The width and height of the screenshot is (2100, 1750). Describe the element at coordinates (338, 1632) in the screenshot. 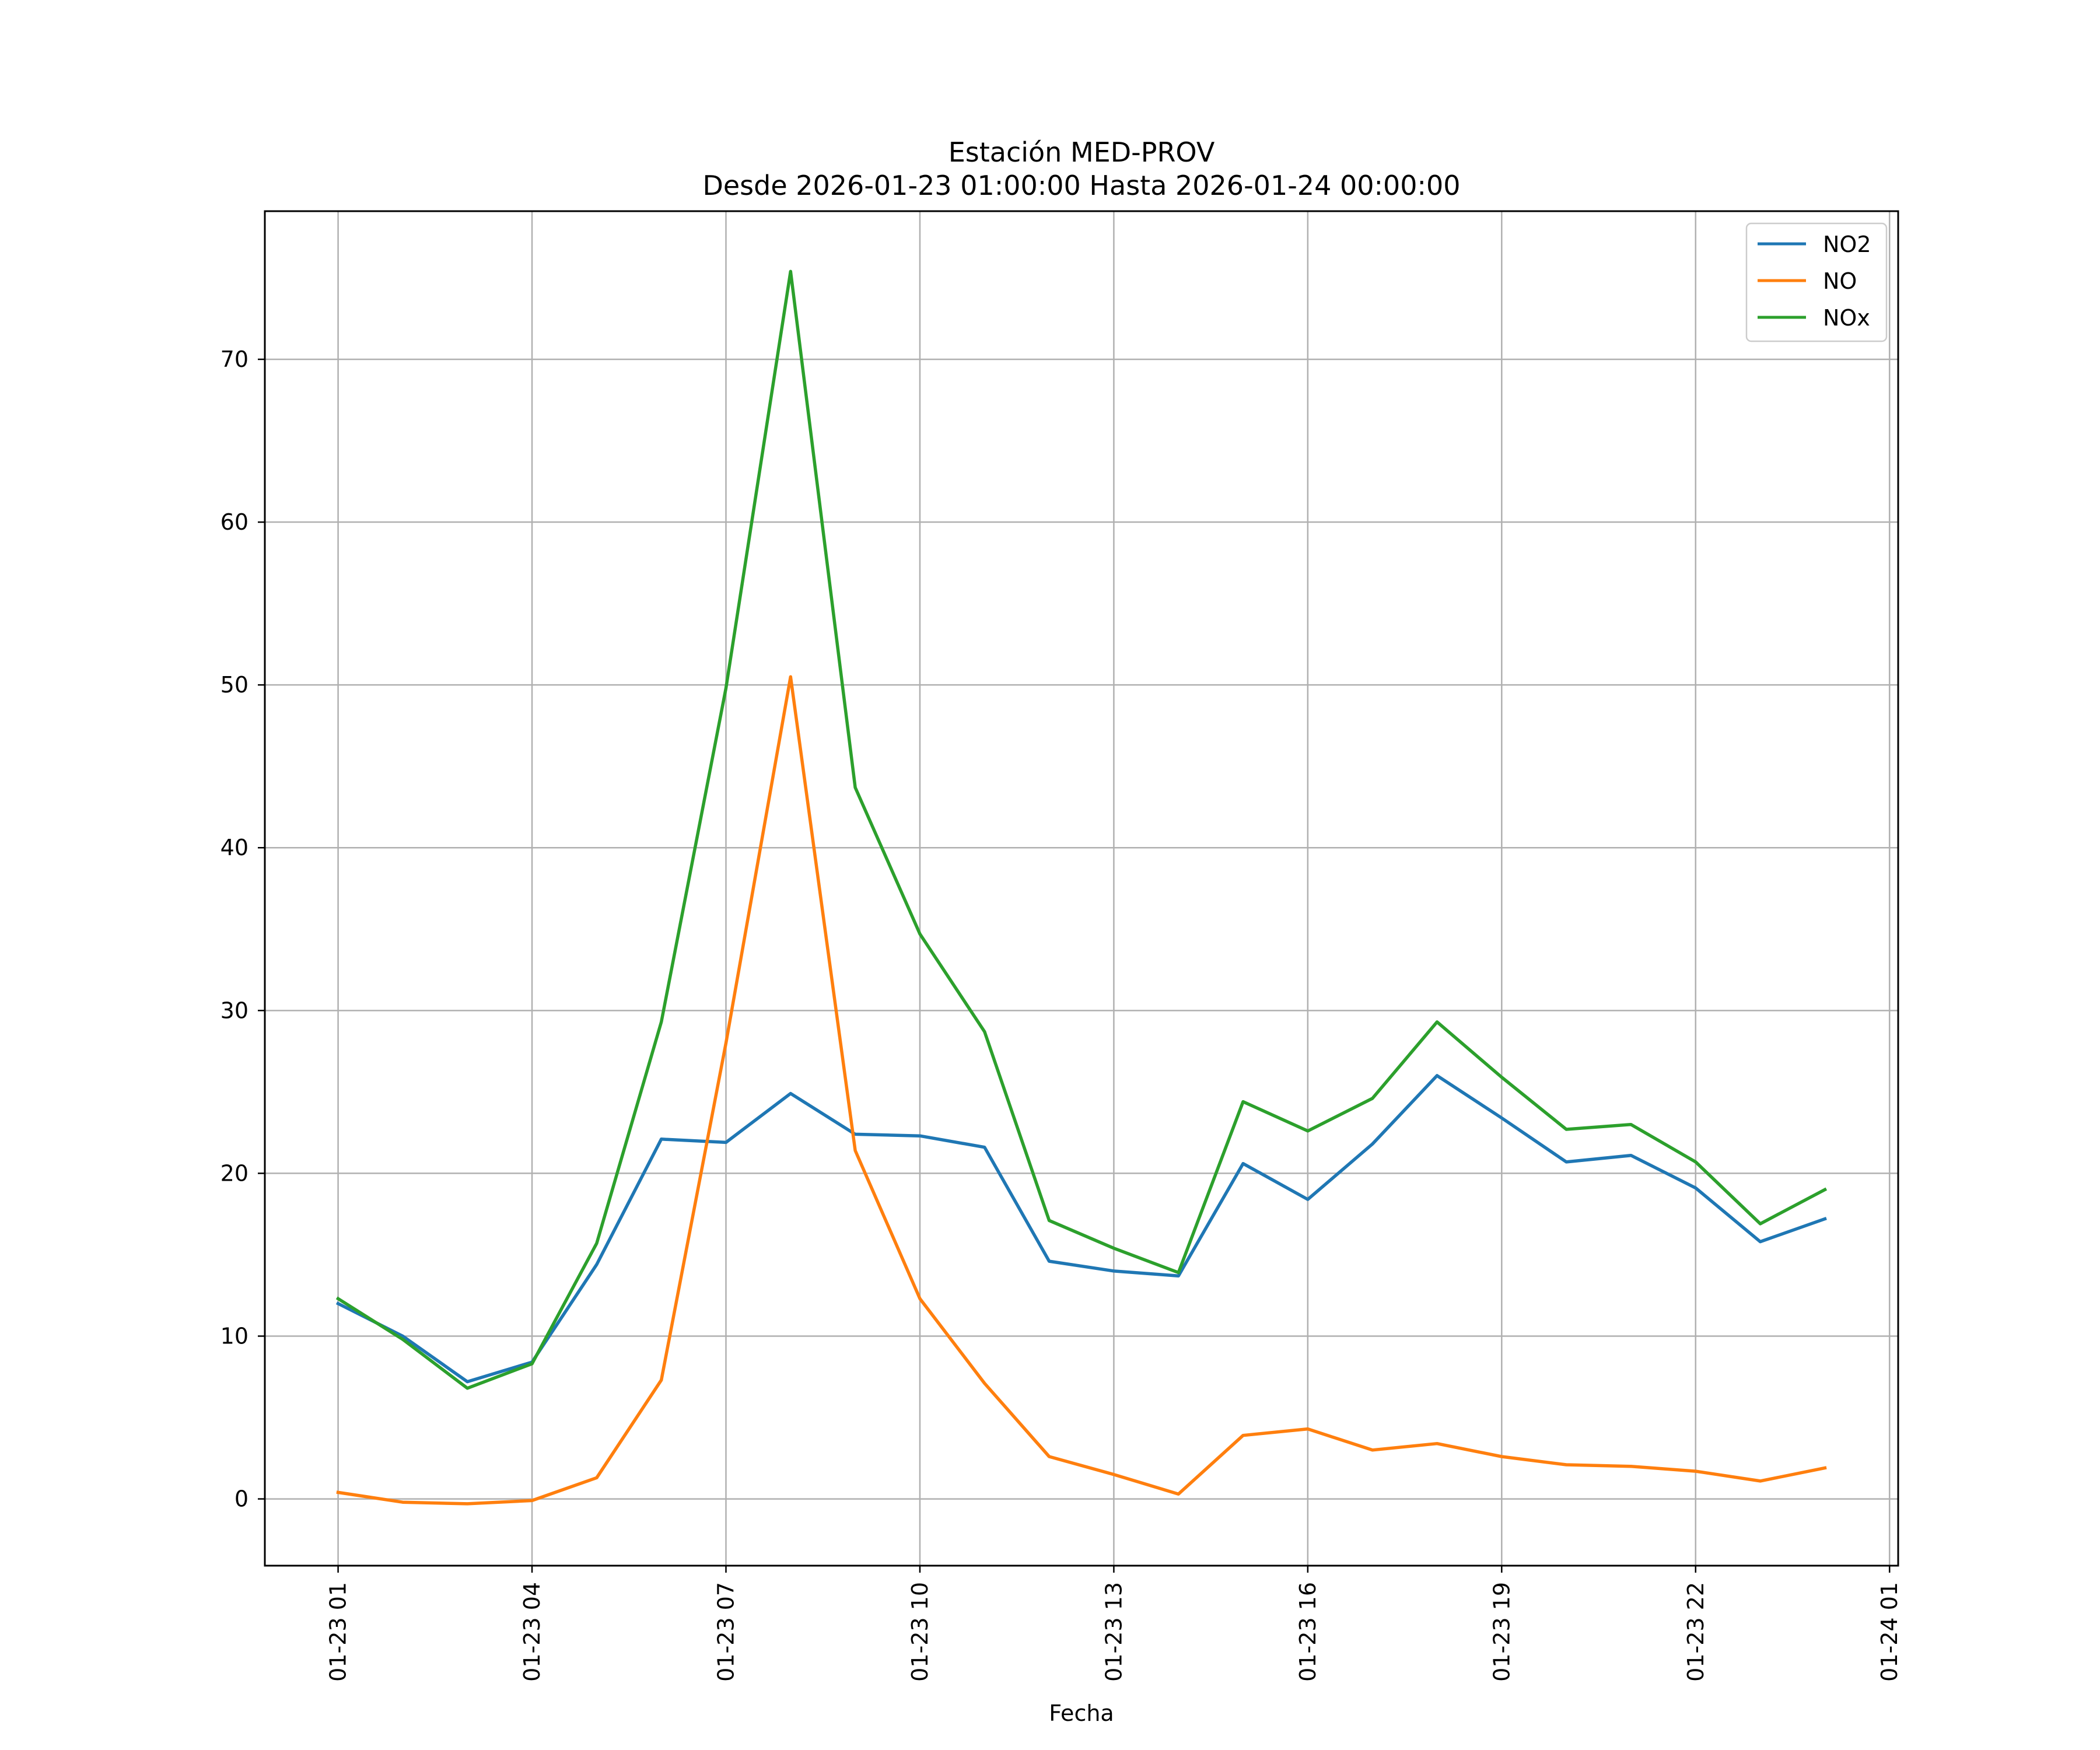

I see `x-tick-label: 01-23 01` at that location.